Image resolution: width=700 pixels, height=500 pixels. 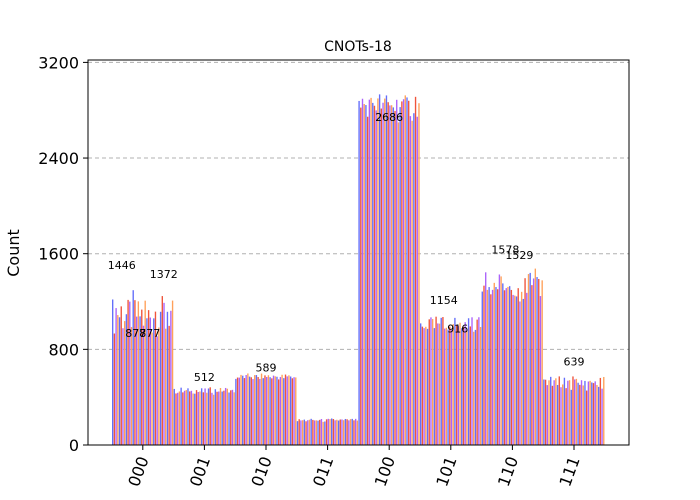 What do you see at coordinates (122, 265) in the screenshot?
I see `bar-value-label: 1446` at bounding box center [122, 265].